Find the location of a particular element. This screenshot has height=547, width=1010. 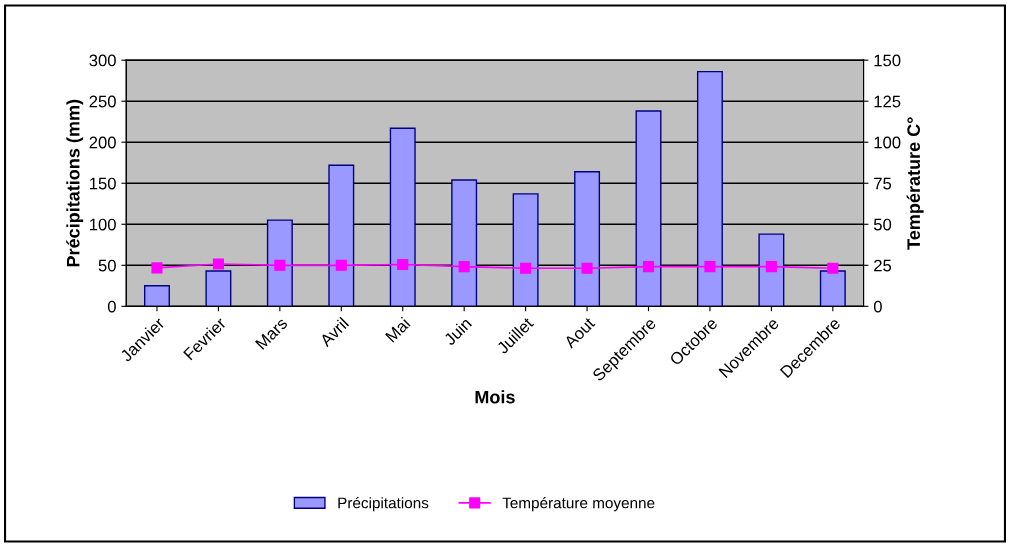

y-tick-label: 300 is located at coordinates (102, 60).